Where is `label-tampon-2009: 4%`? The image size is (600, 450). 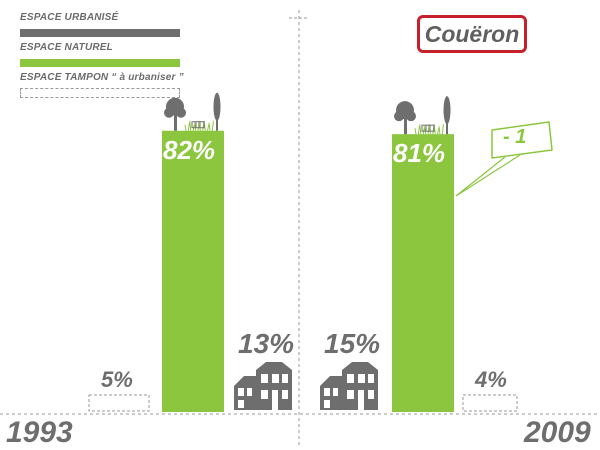
label-tampon-2009: 4% is located at coordinates (491, 379).